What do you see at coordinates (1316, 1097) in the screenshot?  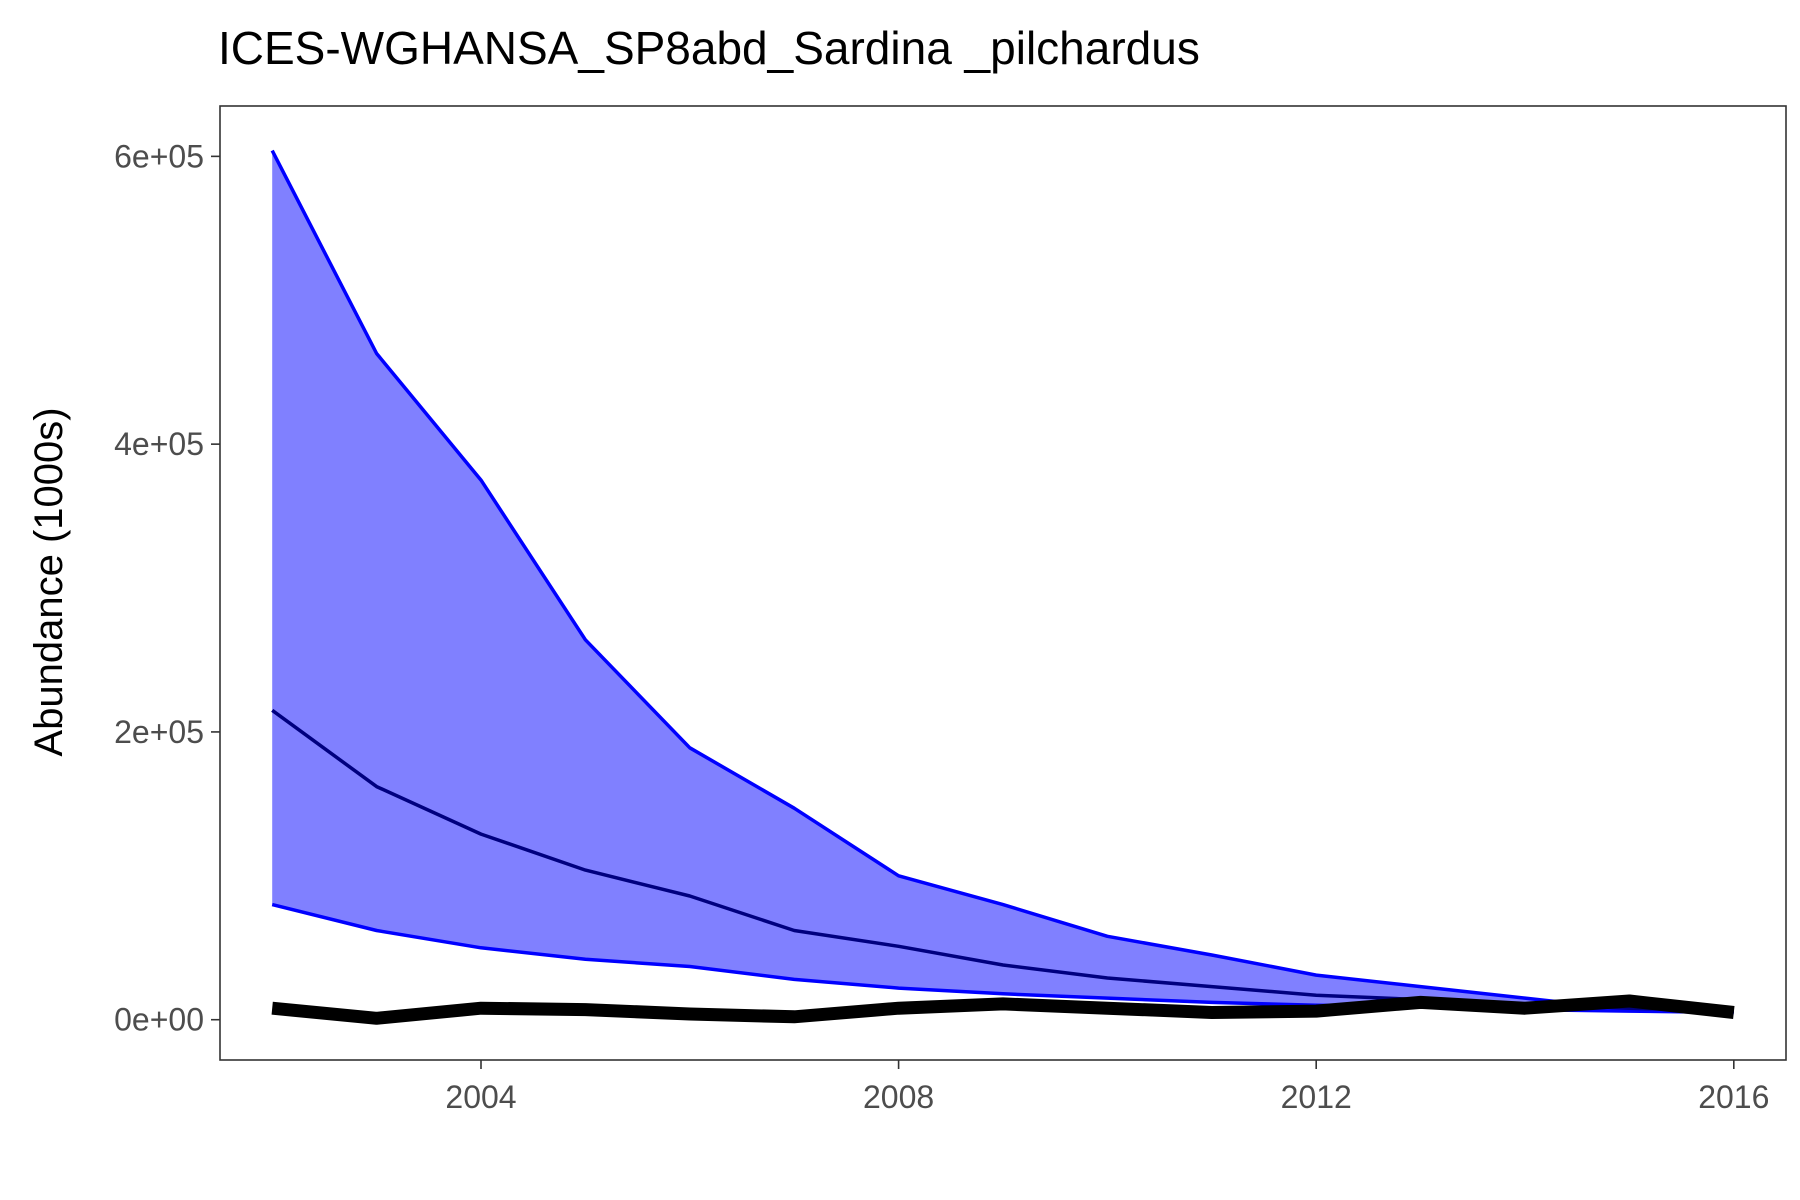 I see `x-tick-label: 2012` at bounding box center [1316, 1097].